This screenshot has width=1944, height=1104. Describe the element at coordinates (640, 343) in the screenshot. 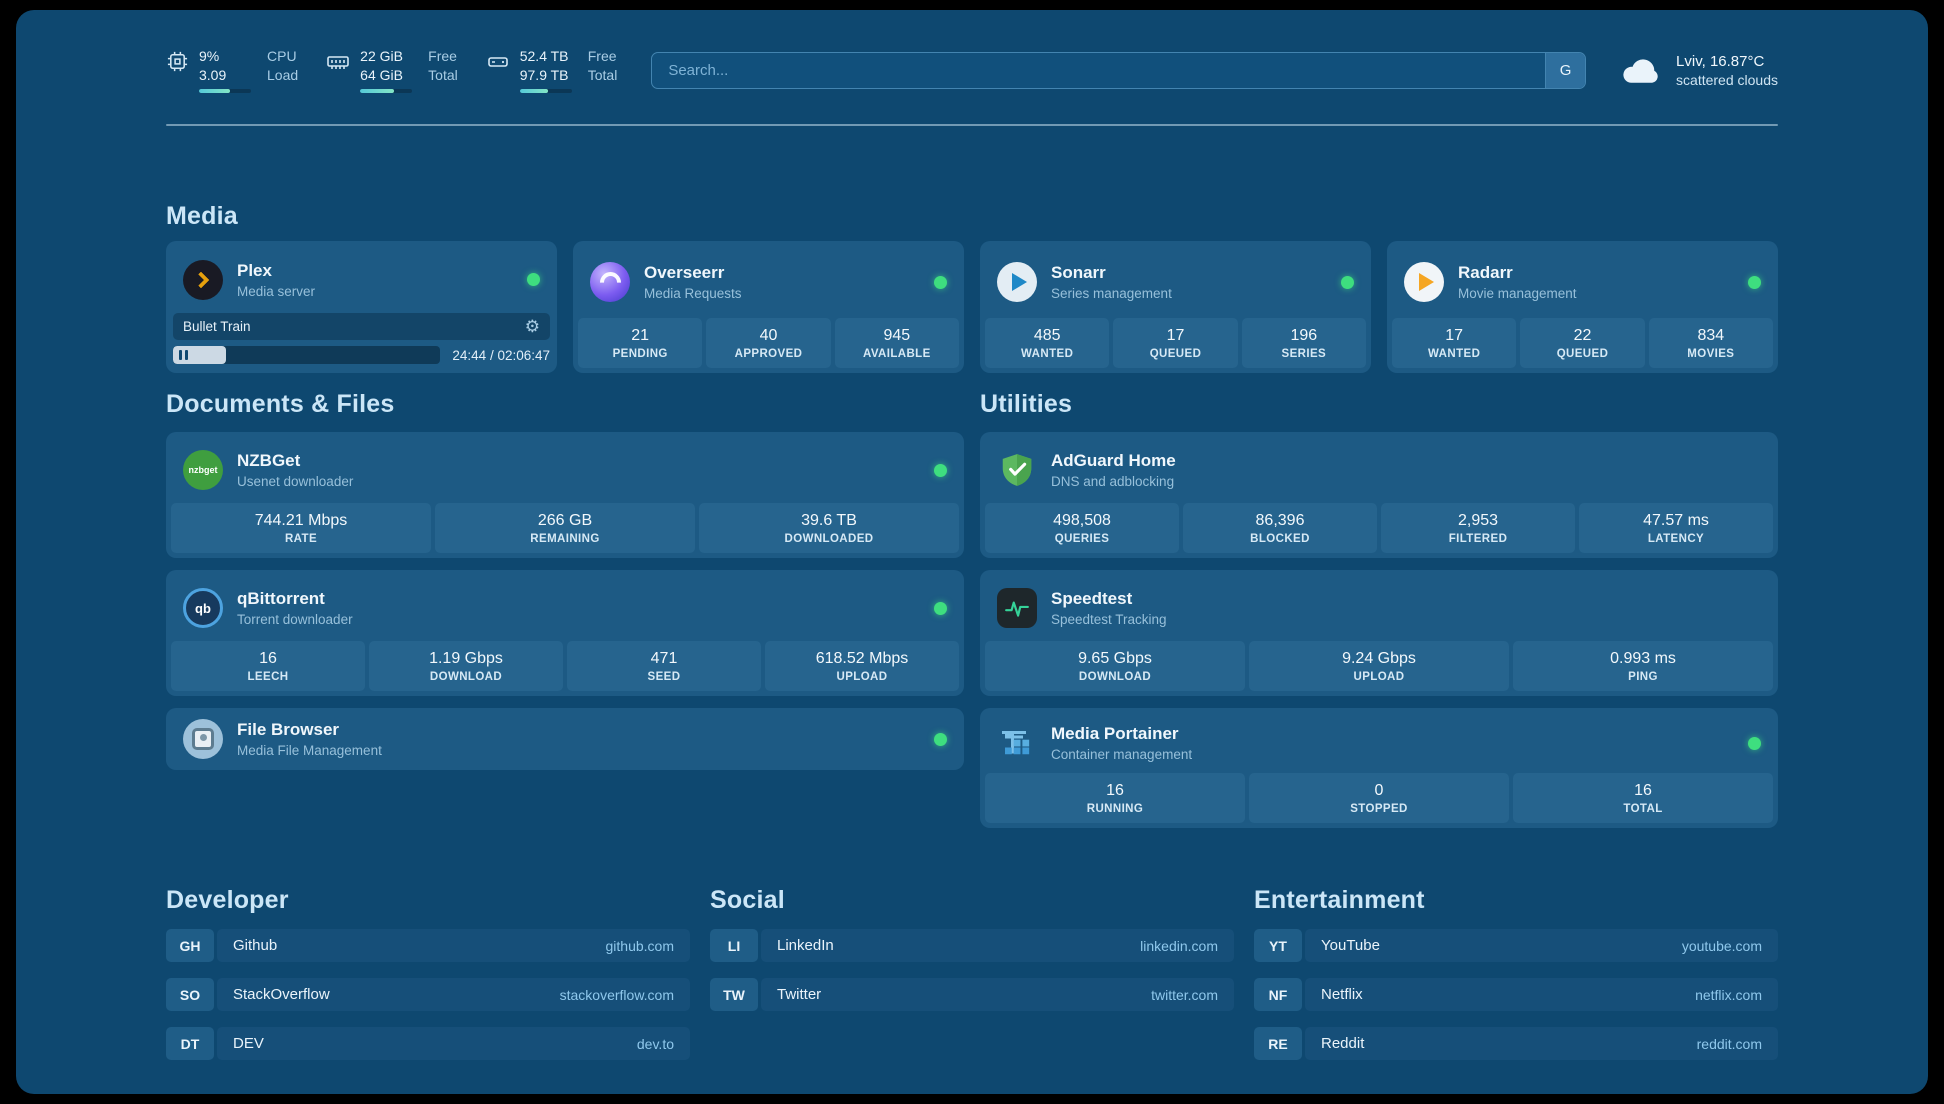

I see `stat-tile: 21 PENDING` at that location.